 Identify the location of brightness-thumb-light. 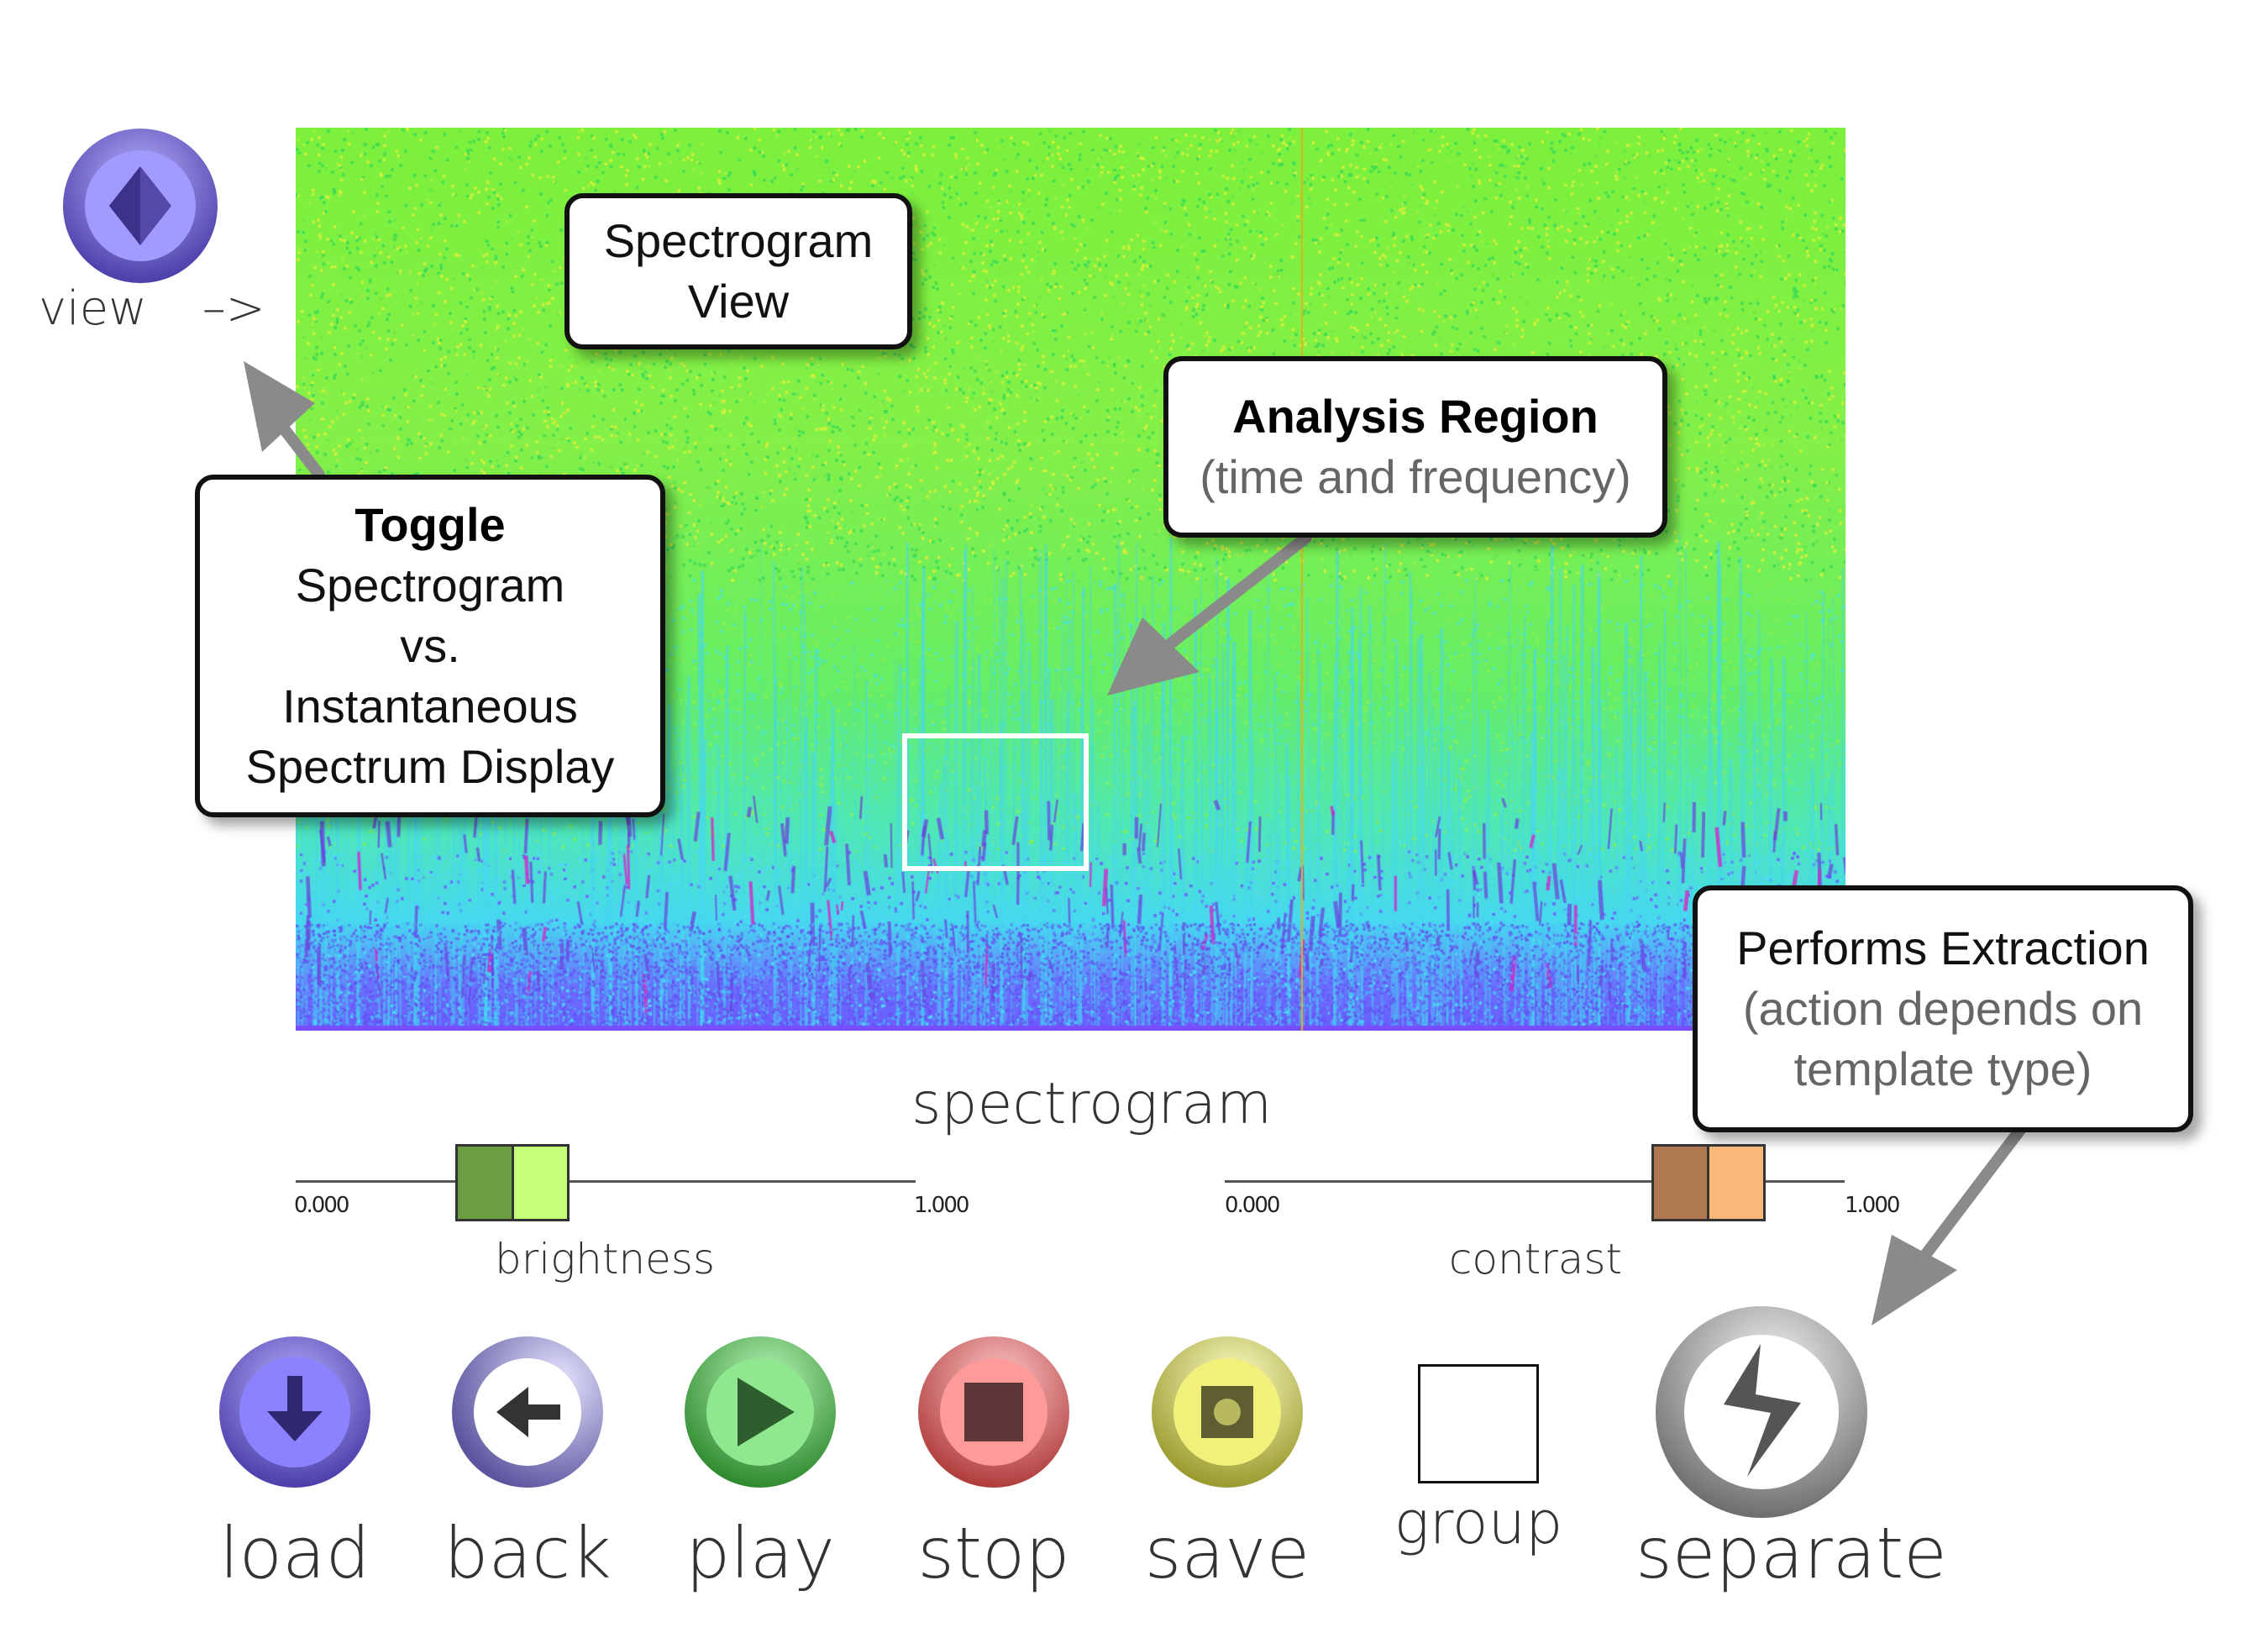
(540, 1183).